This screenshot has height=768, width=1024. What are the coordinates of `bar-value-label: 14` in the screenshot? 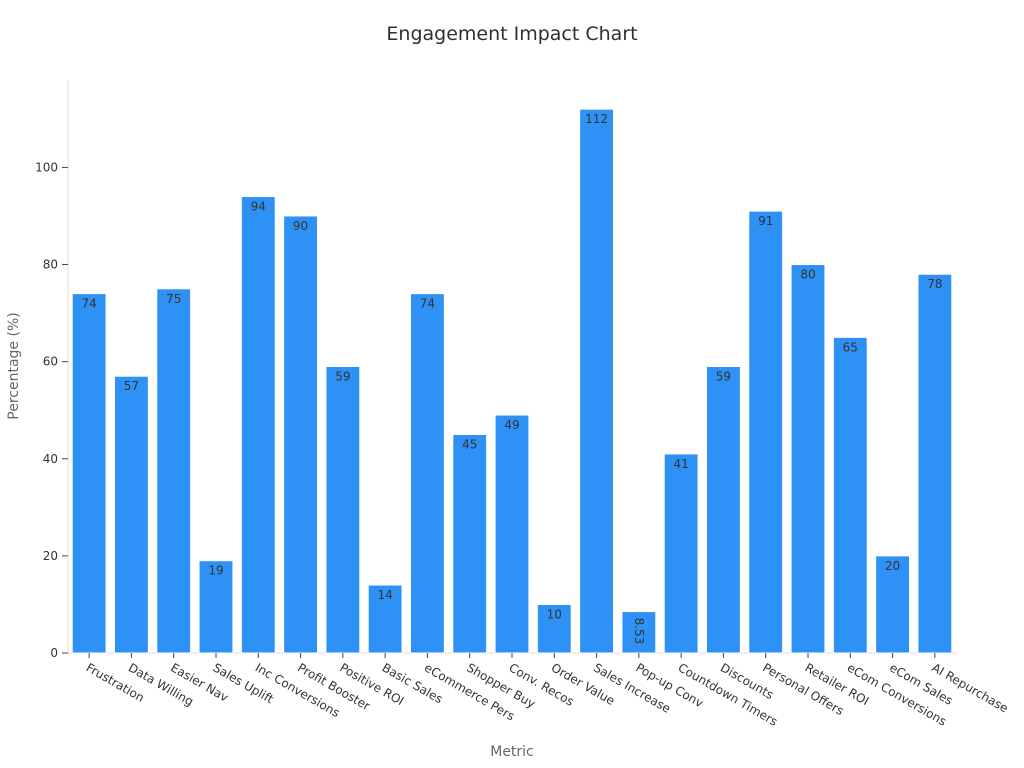 It's located at (385, 595).